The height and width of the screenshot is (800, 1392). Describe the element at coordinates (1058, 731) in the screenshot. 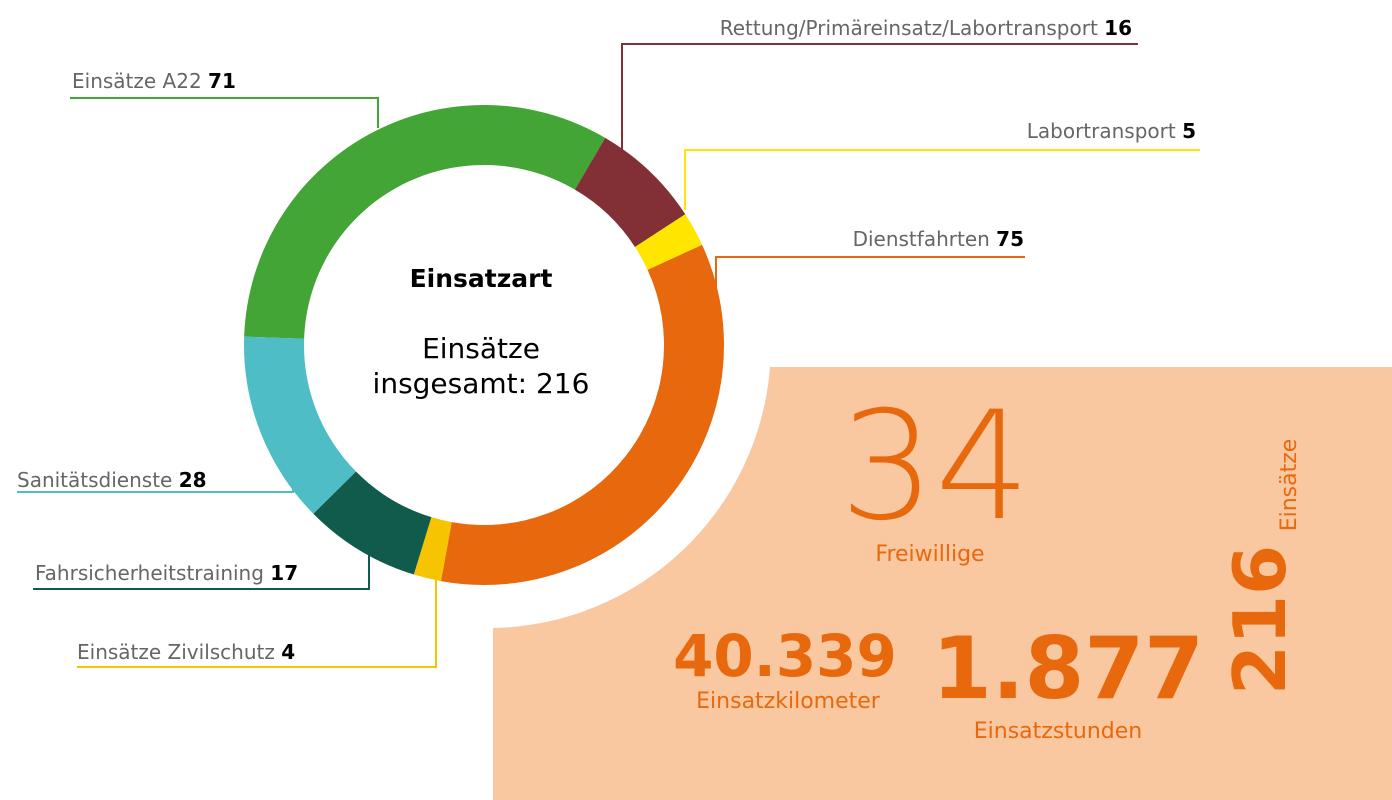

I see `stat-label: Einsatzstunden` at that location.